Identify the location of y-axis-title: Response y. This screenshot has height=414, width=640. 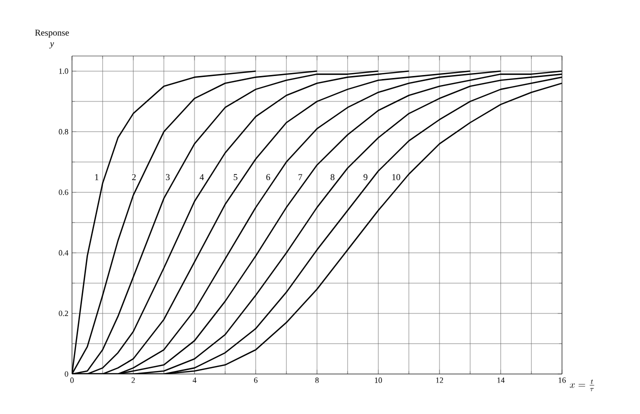
(52, 39).